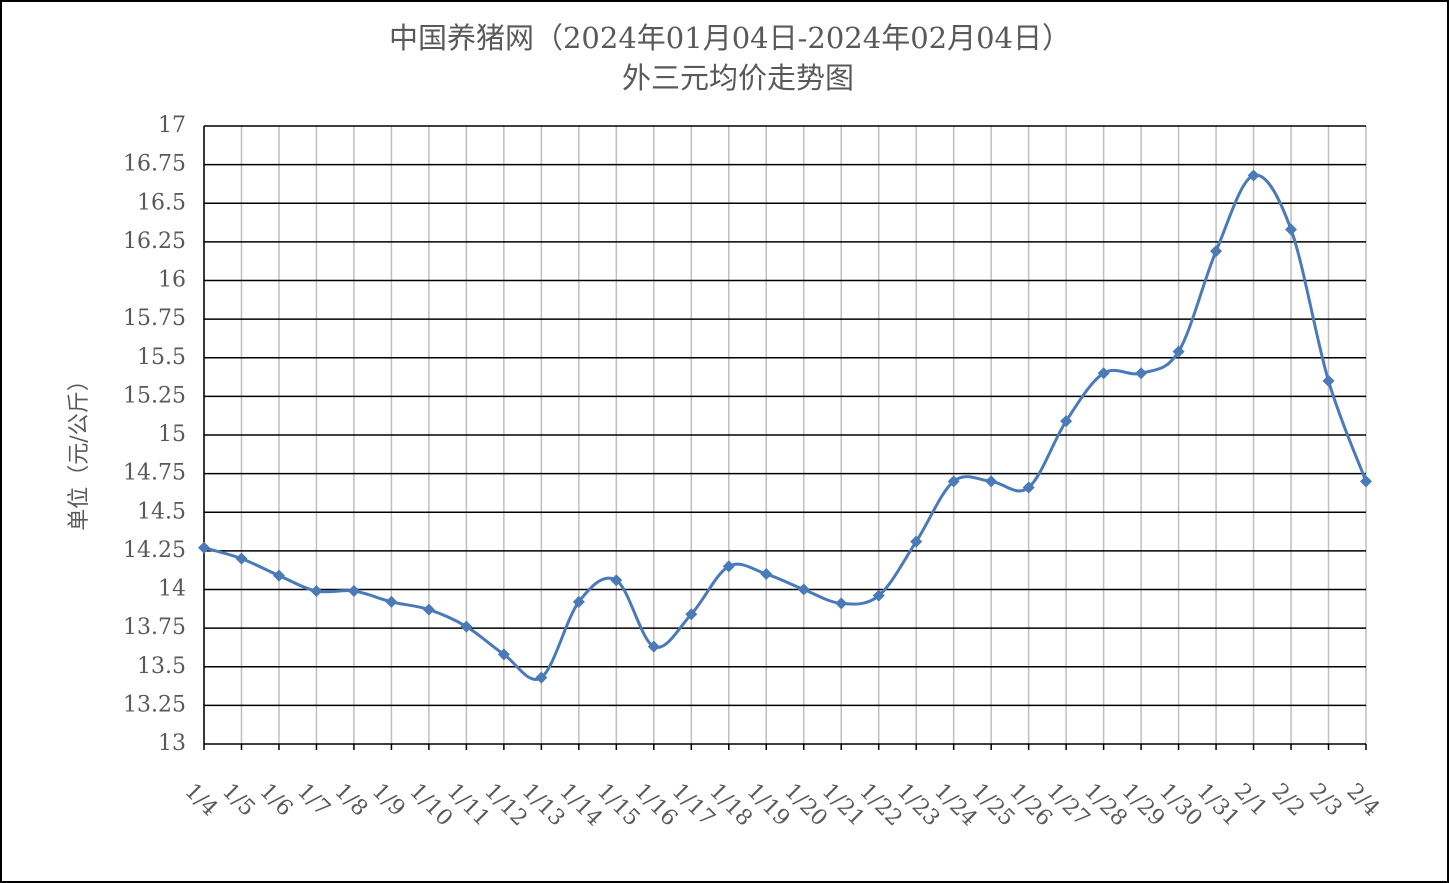 This screenshot has height=883, width=1449. What do you see at coordinates (161, 357) in the screenshot?
I see `y-tick-label: 15.5` at bounding box center [161, 357].